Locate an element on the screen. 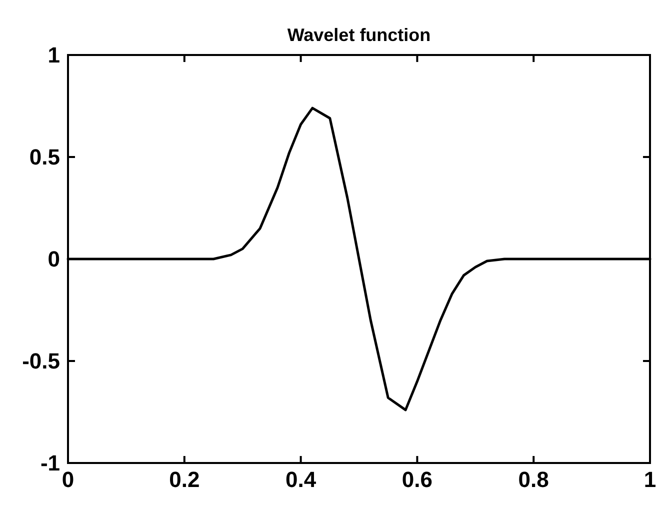 This screenshot has width=658, height=507. y-tick-label: 1 is located at coordinates (54, 55).